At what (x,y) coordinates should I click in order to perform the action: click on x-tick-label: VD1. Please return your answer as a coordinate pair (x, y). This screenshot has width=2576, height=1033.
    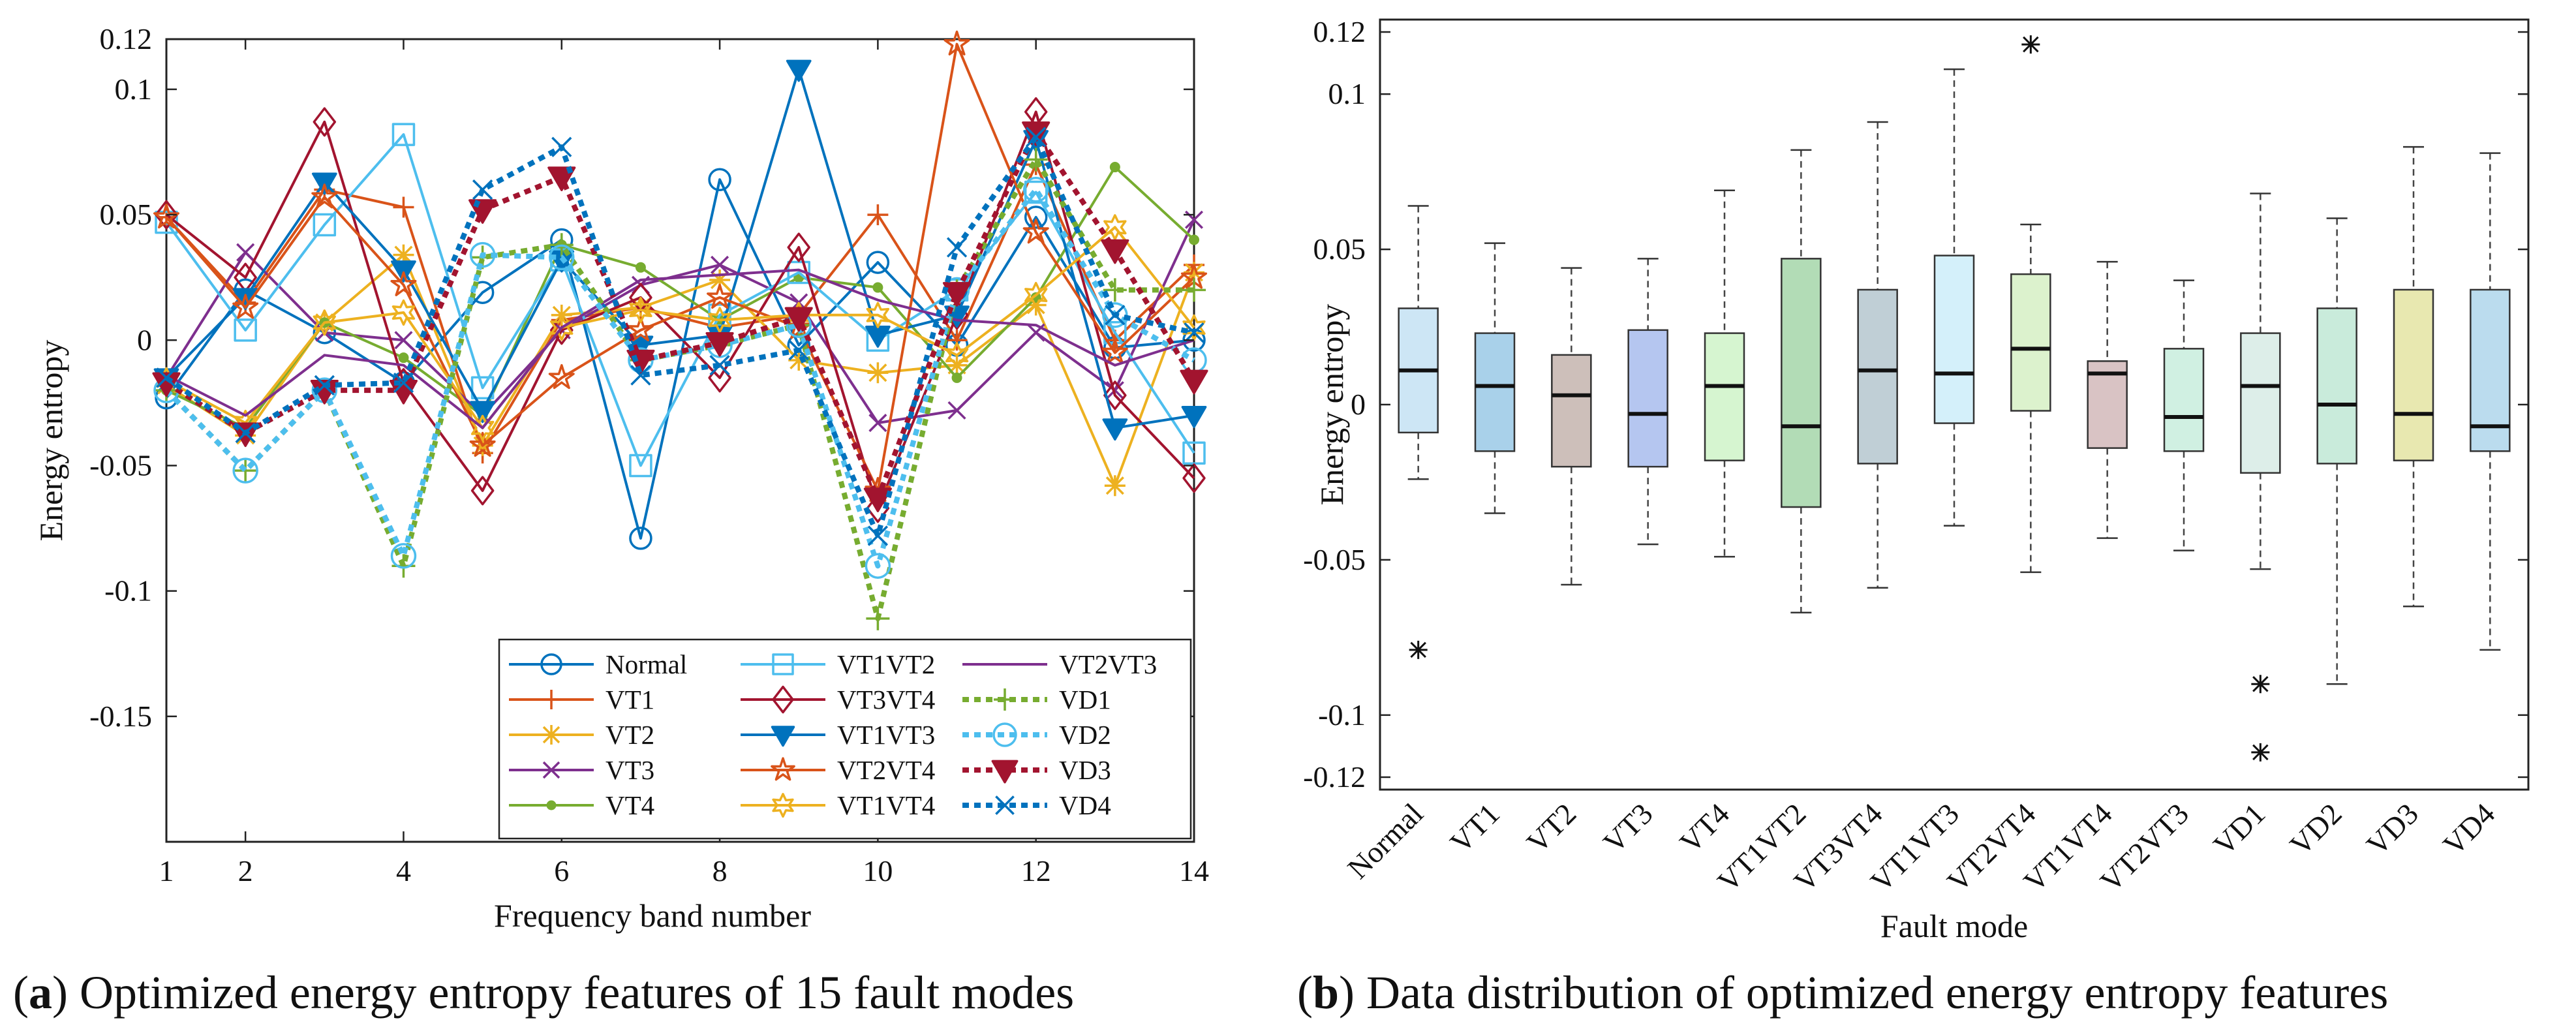
    Looking at the image, I should click on (2239, 829).